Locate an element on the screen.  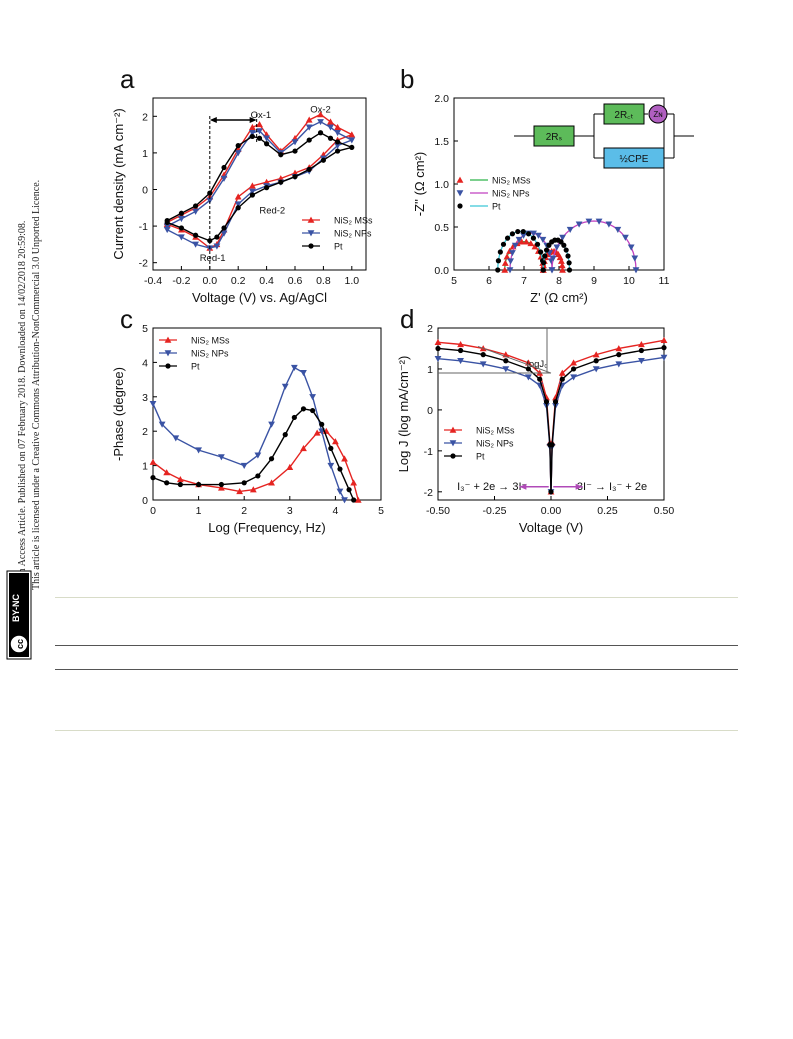
x-tick-label: 0.00 is located at coordinates (551, 511).